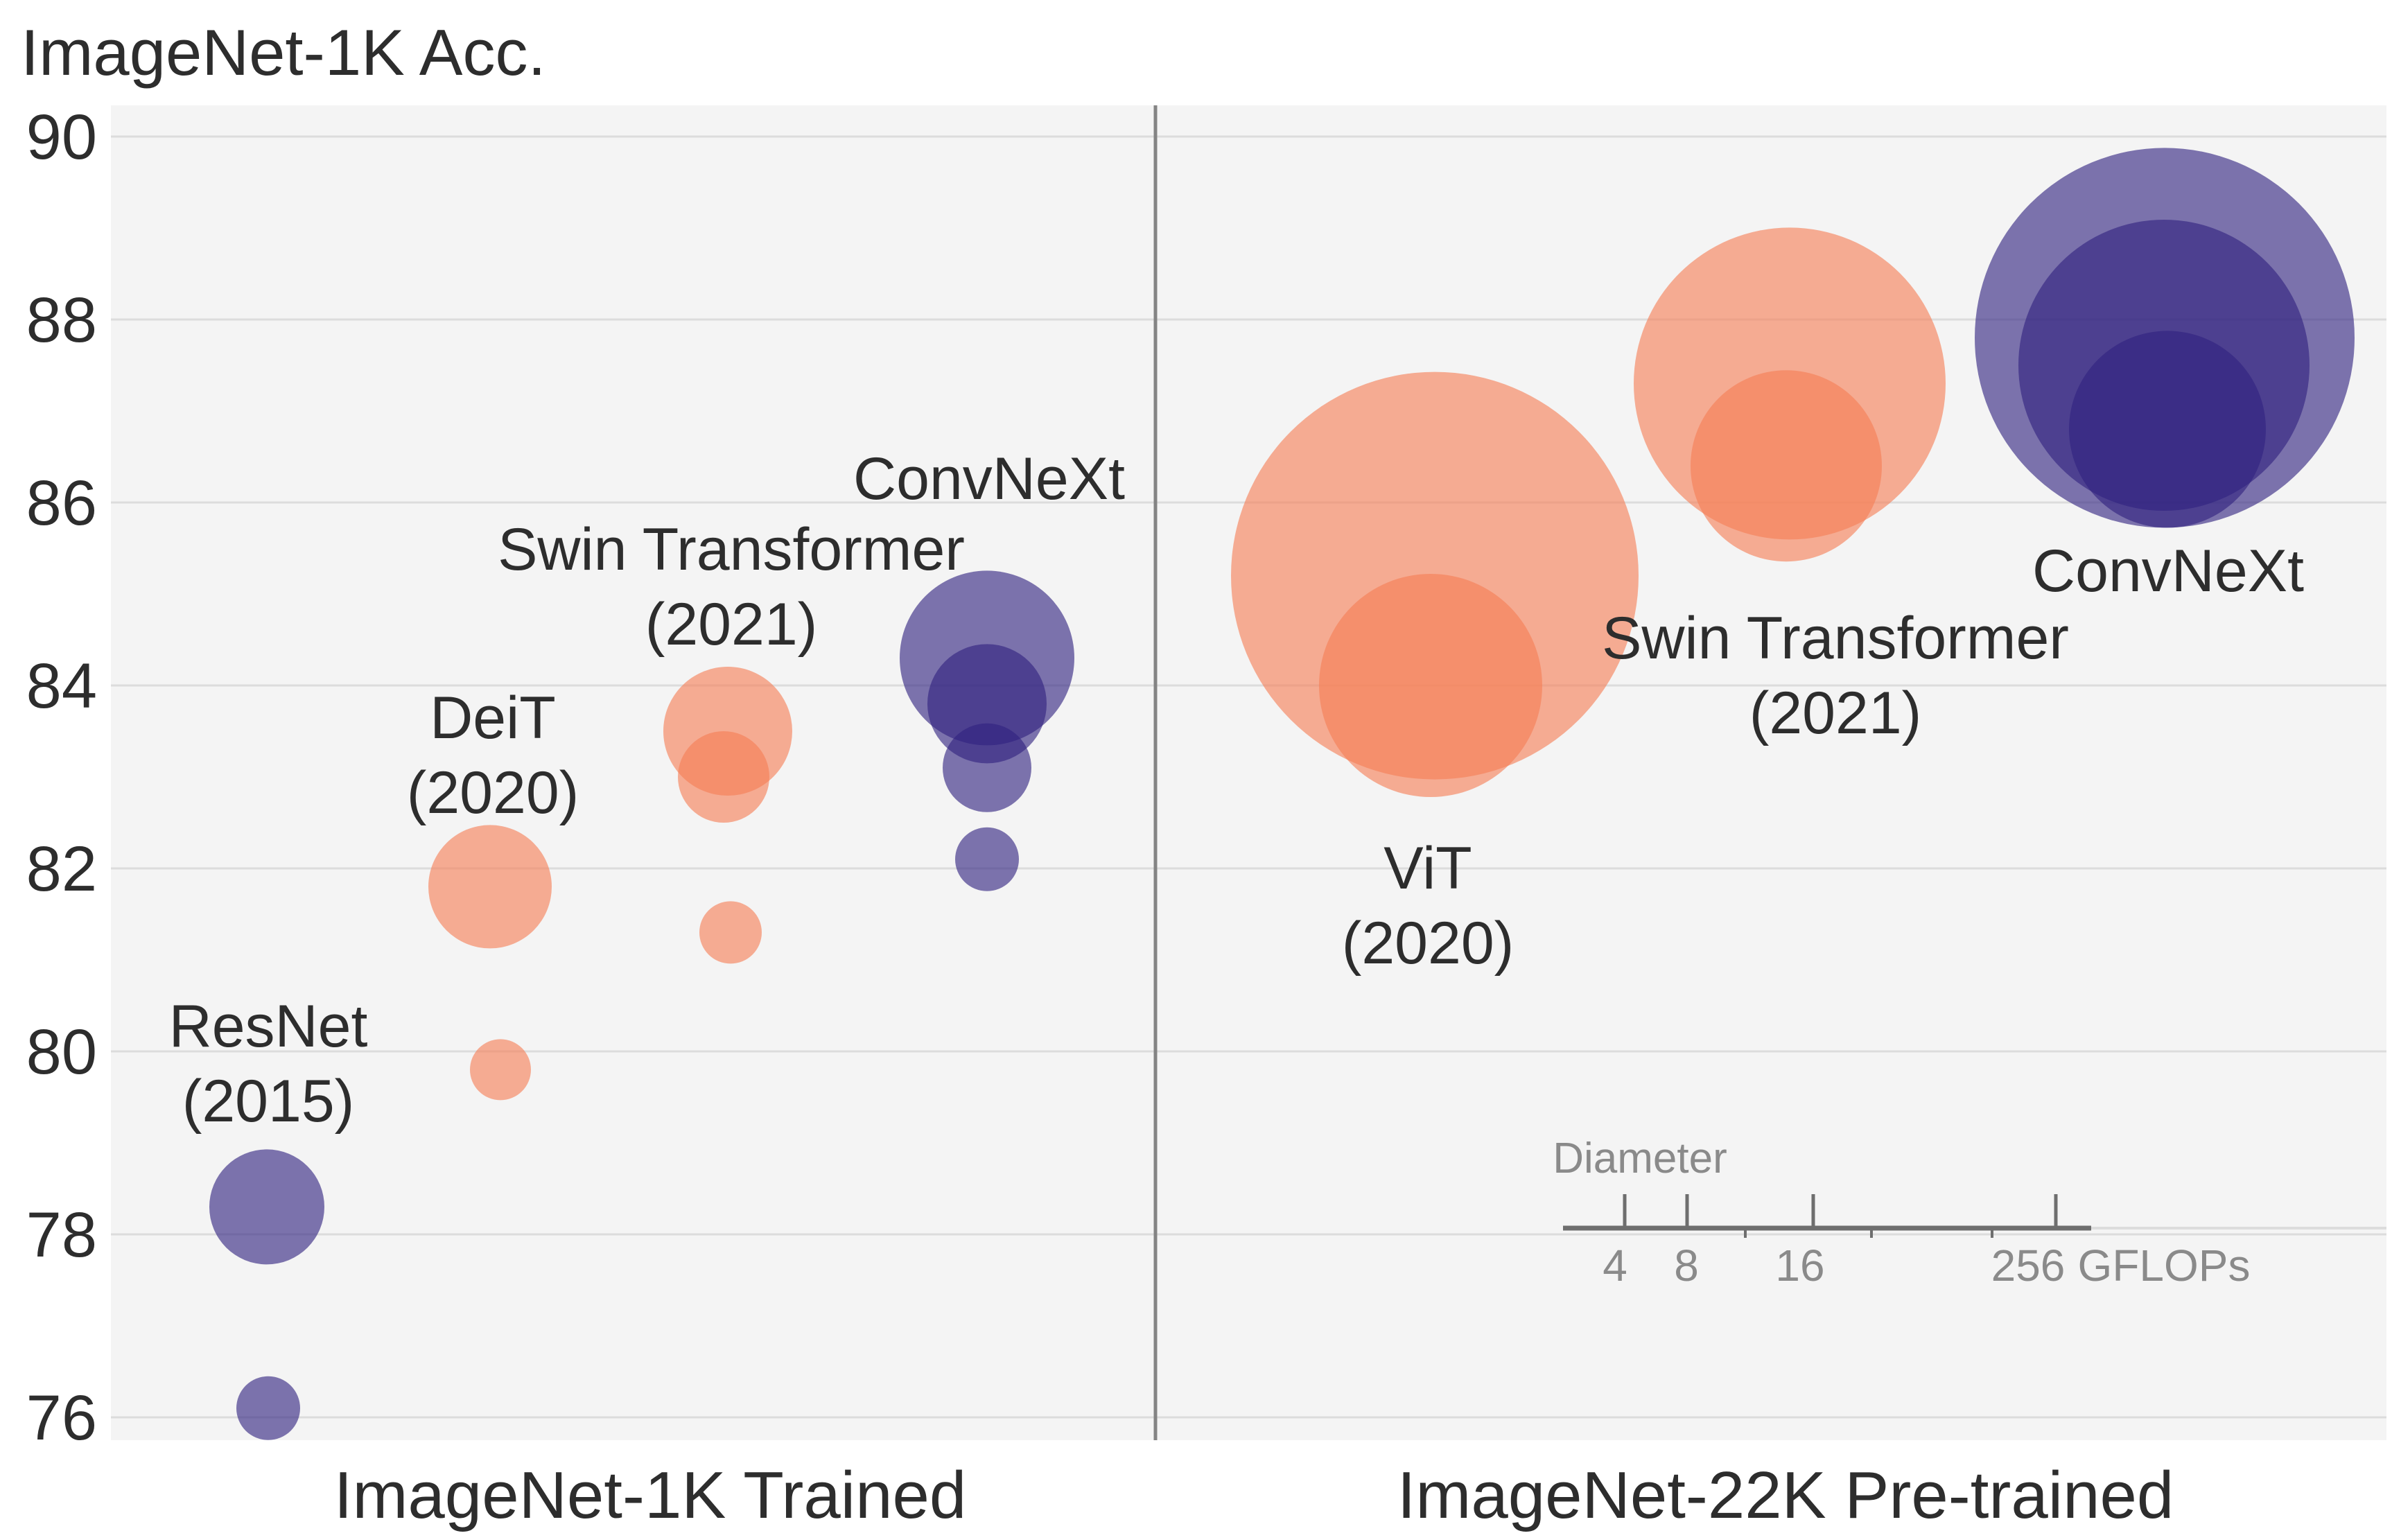  Describe the element at coordinates (1615, 1265) in the screenshot. I see `legend-tick-label-4: 4` at that location.